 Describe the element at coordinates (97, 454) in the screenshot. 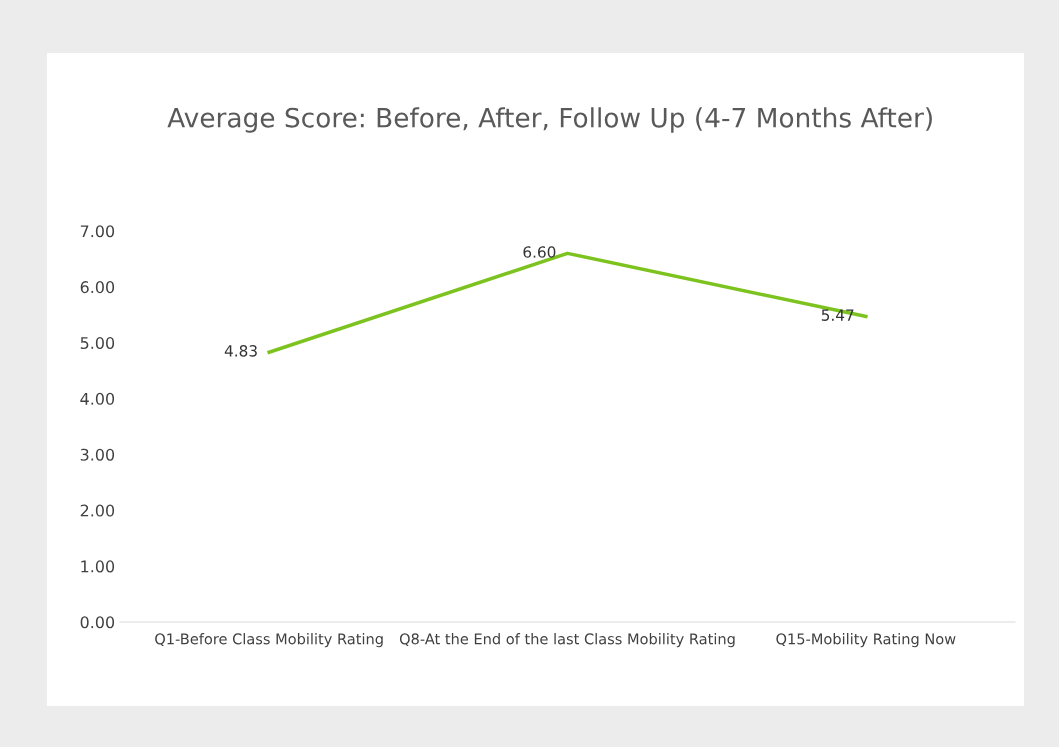

I see `y-tick-label: 3.00` at that location.